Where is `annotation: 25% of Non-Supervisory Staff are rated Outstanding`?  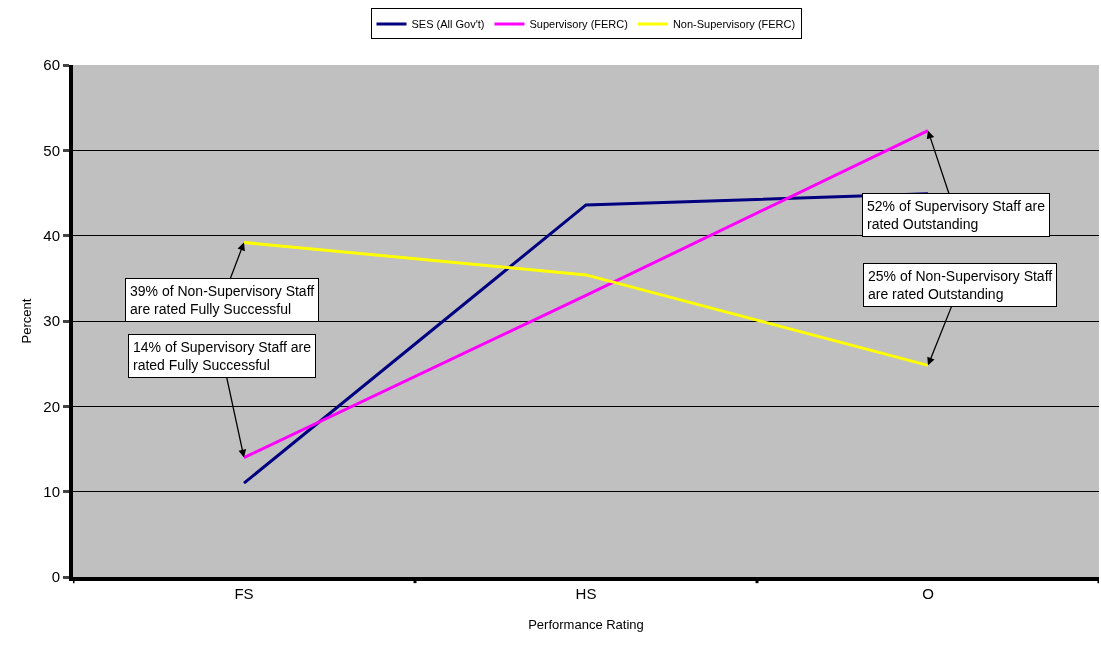 annotation: 25% of Non-Supervisory Staff are rated Outstanding is located at coordinates (960, 285).